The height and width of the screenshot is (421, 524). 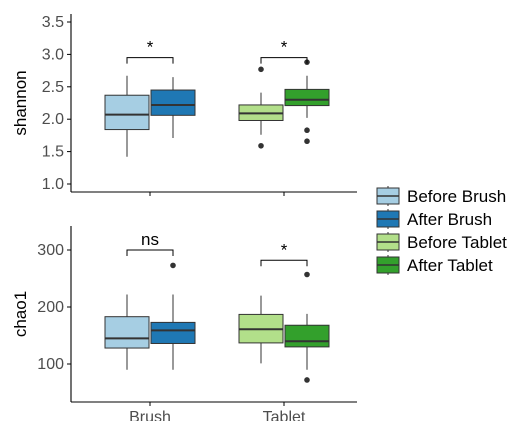 What do you see at coordinates (50, 307) in the screenshot?
I see `y-tick-label: 200` at bounding box center [50, 307].